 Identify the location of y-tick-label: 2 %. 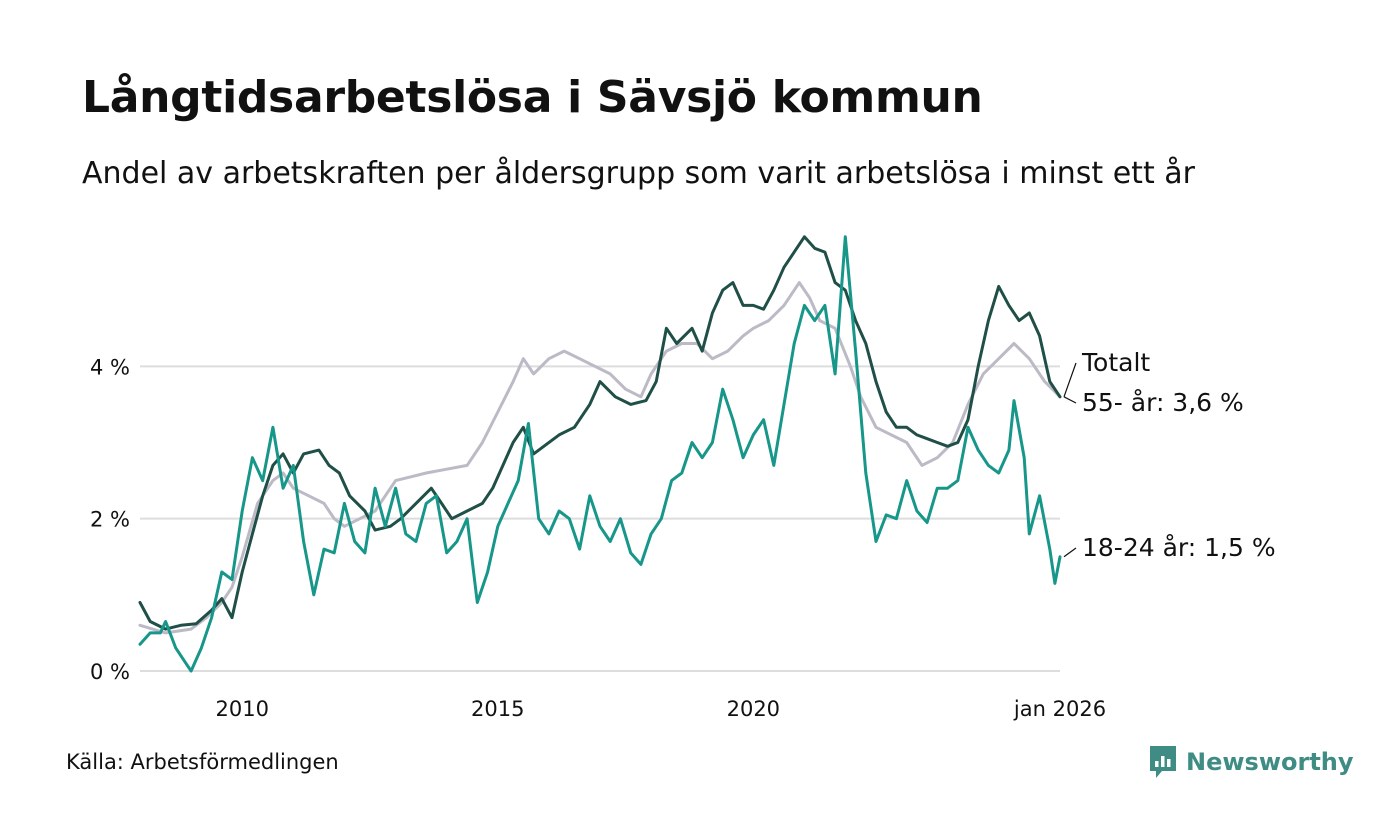
(110, 520).